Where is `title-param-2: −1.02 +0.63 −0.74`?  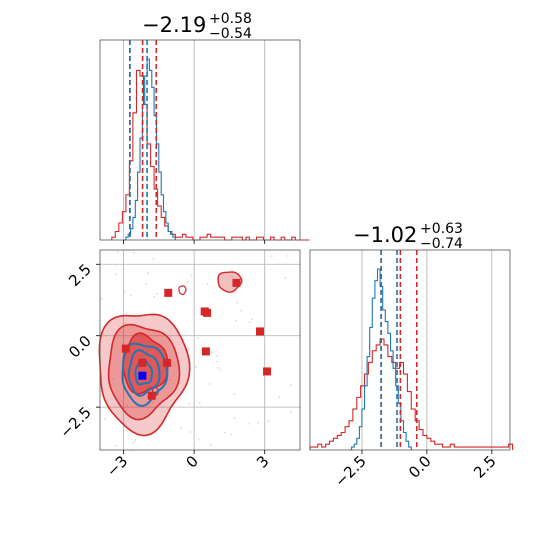
title-param-2: −1.02 +0.63 −0.74 is located at coordinates (408, 236).